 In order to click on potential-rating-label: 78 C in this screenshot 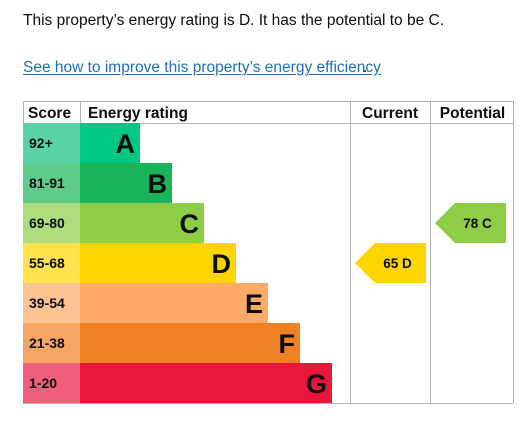, I will do `click(477, 223)`.